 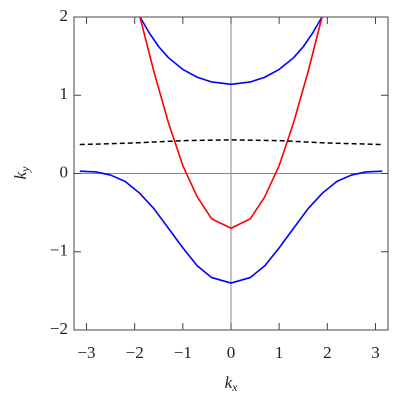 I want to click on y-tick-label: 2, so click(x=64, y=15).